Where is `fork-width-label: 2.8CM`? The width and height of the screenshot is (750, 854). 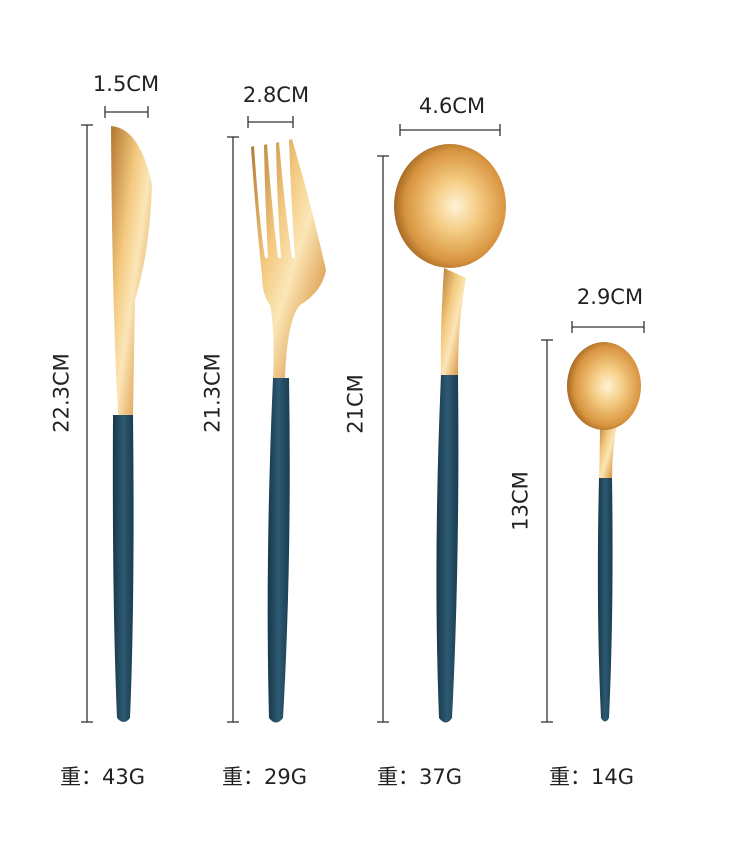 fork-width-label: 2.8CM is located at coordinates (276, 95).